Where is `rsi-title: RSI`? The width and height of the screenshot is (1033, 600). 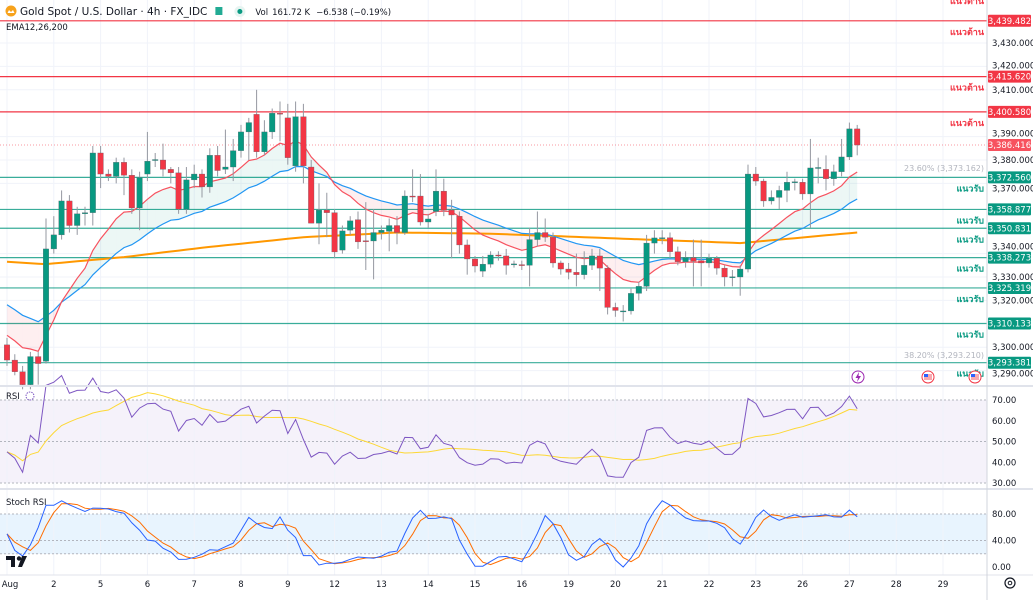
rsi-title: RSI is located at coordinates (13, 397).